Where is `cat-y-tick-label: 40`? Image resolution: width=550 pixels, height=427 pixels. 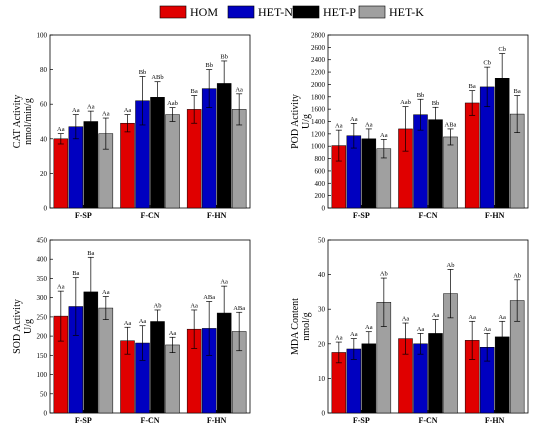
cat-y-tick-label: 40 is located at coordinates (44, 139).